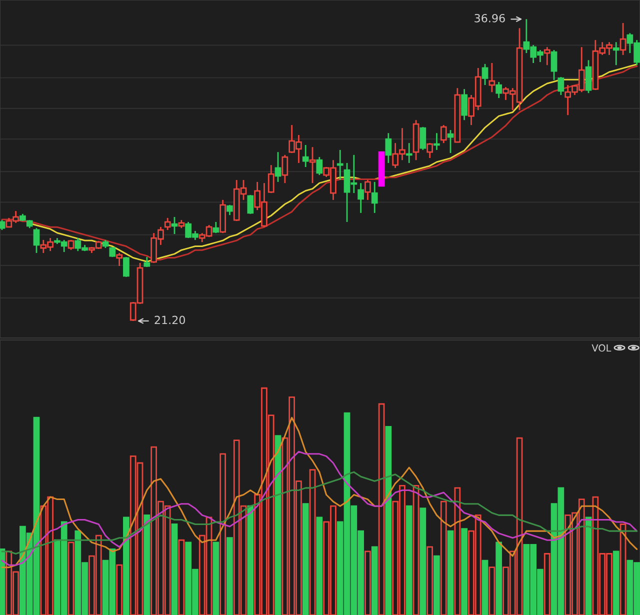 The height and width of the screenshot is (615, 640). I want to click on annotation: 36.96, so click(489, 18).